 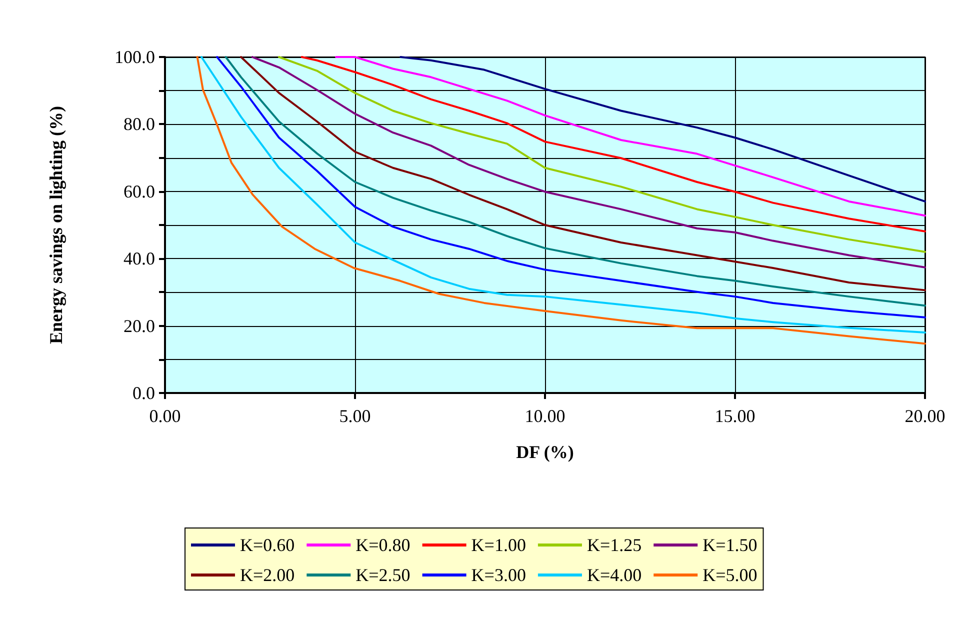 I want to click on legend-label: K=1.00, so click(x=498, y=545).